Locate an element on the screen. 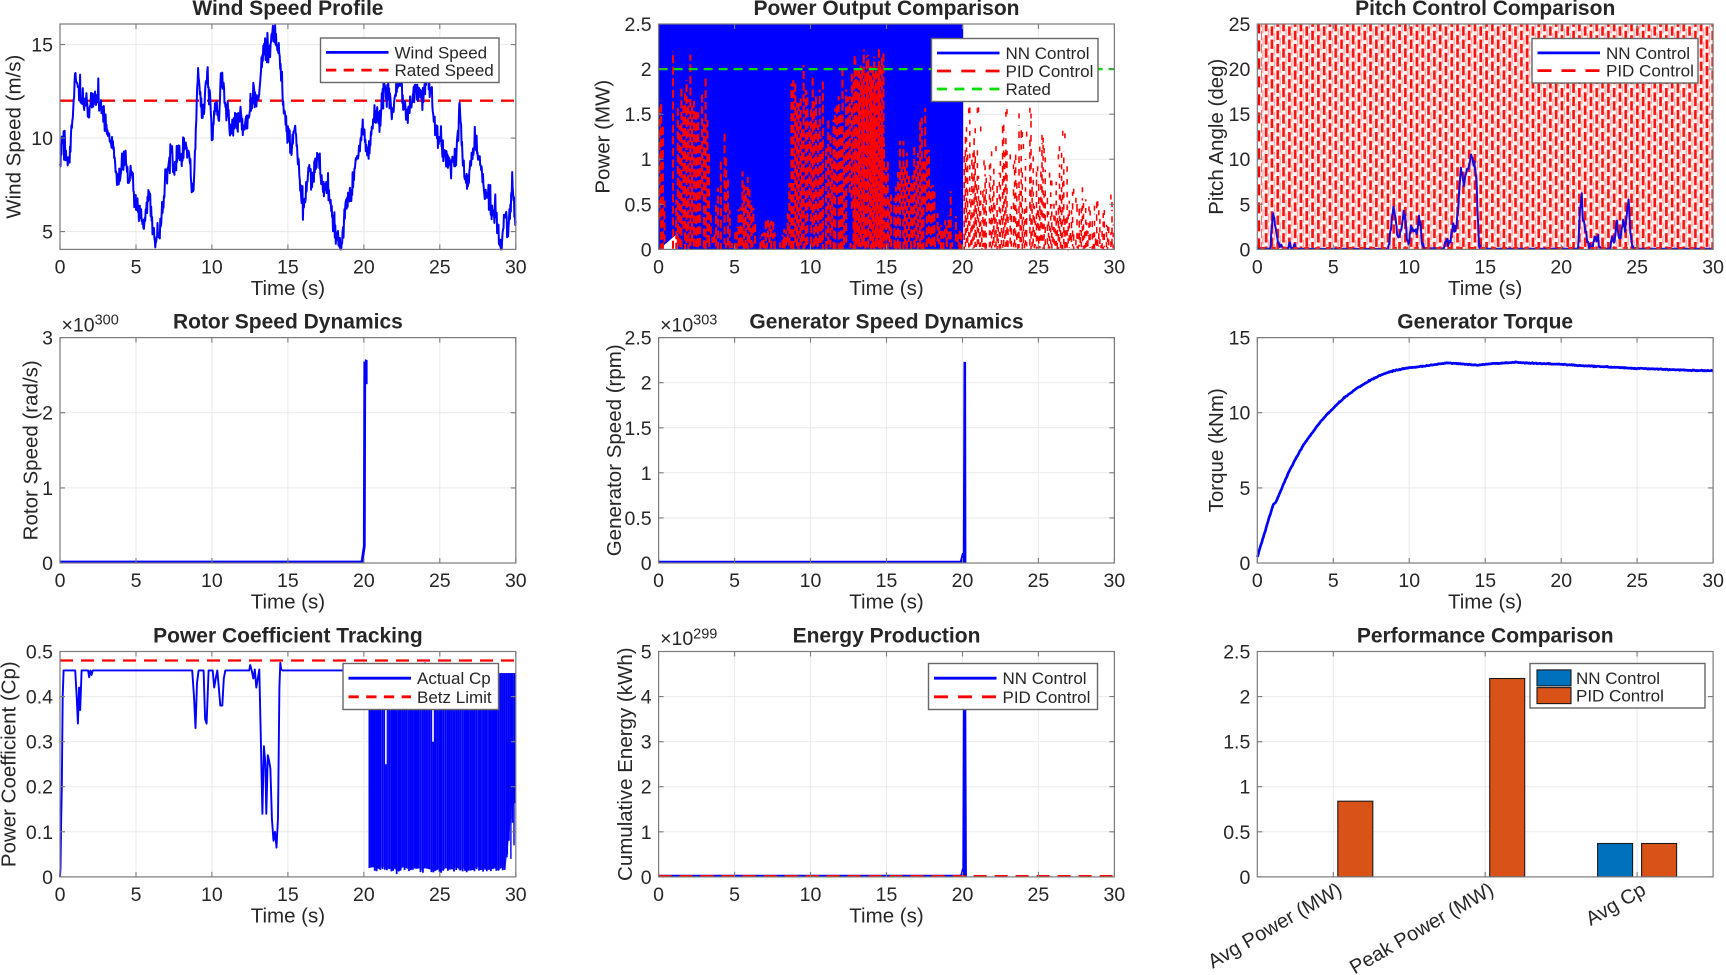 The width and height of the screenshot is (1726, 975). svg-text: Wind Speed (m/s) is located at coordinates (14, 137).